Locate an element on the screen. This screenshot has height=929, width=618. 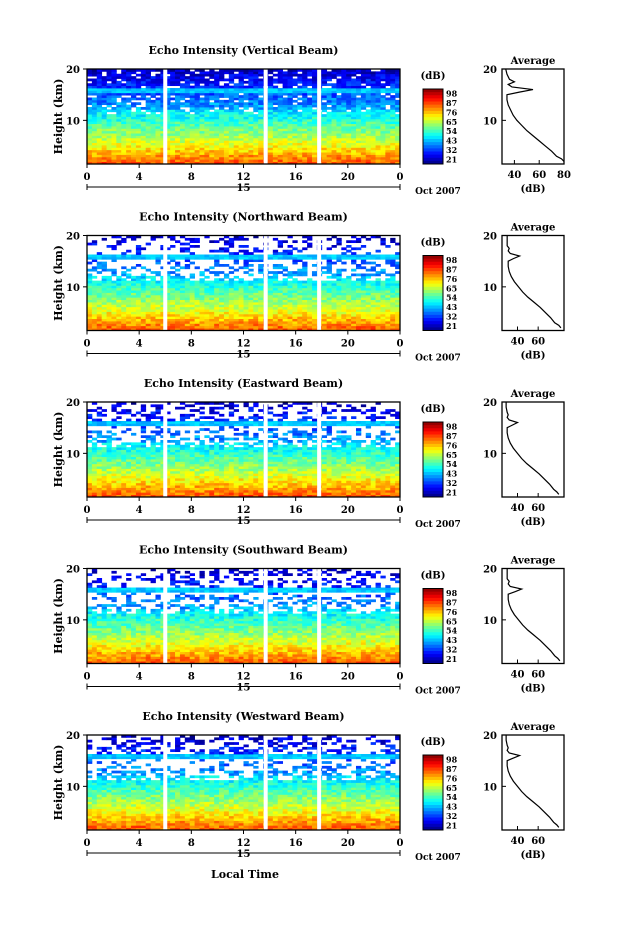
colorbar-tick-label: 65 is located at coordinates (451, 122).